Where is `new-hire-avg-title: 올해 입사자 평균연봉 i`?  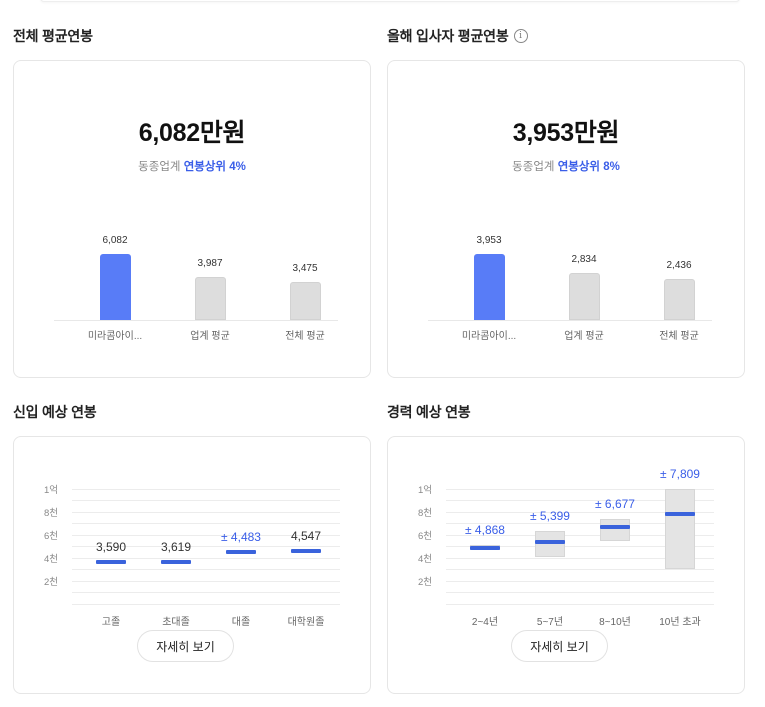
new-hire-avg-title: 올해 입사자 평균연봉 i is located at coordinates (457, 36).